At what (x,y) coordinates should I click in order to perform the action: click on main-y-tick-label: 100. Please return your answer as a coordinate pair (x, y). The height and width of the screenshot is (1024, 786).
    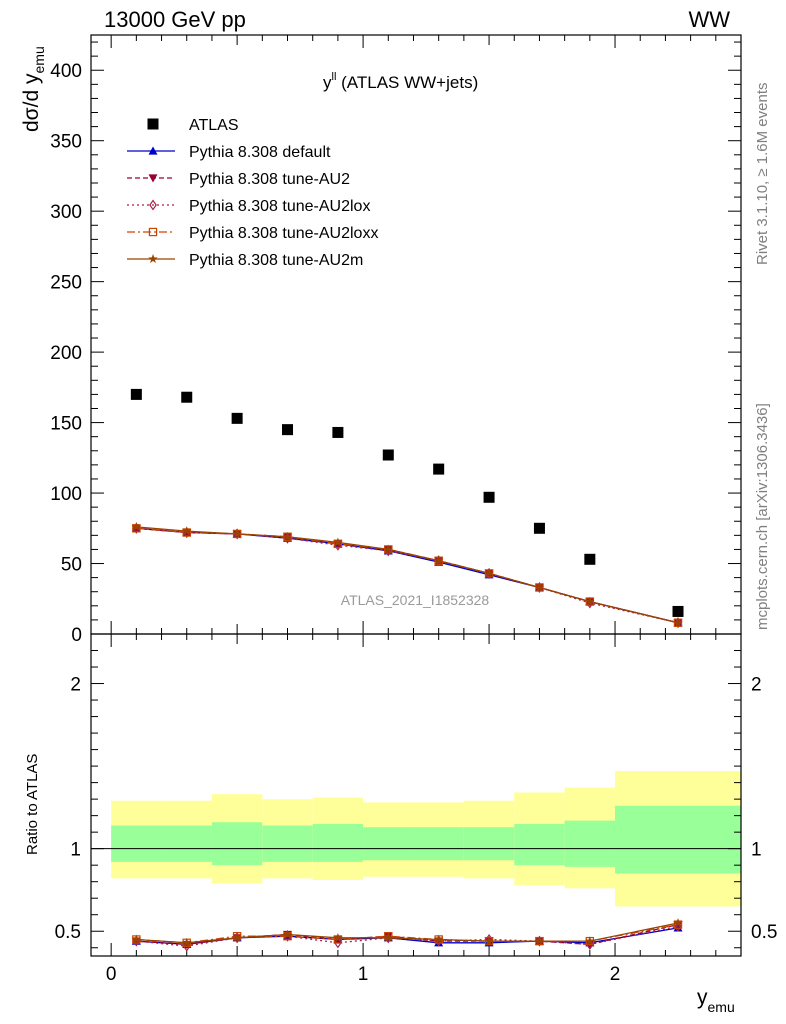
    Looking at the image, I should click on (66, 494).